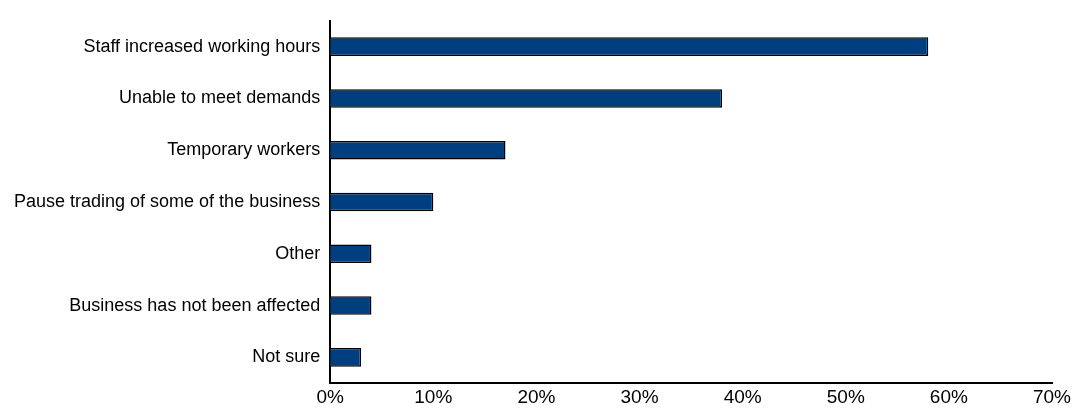 Image resolution: width=1084 pixels, height=412 pixels. I want to click on x-tick-label: 50%, so click(845, 396).